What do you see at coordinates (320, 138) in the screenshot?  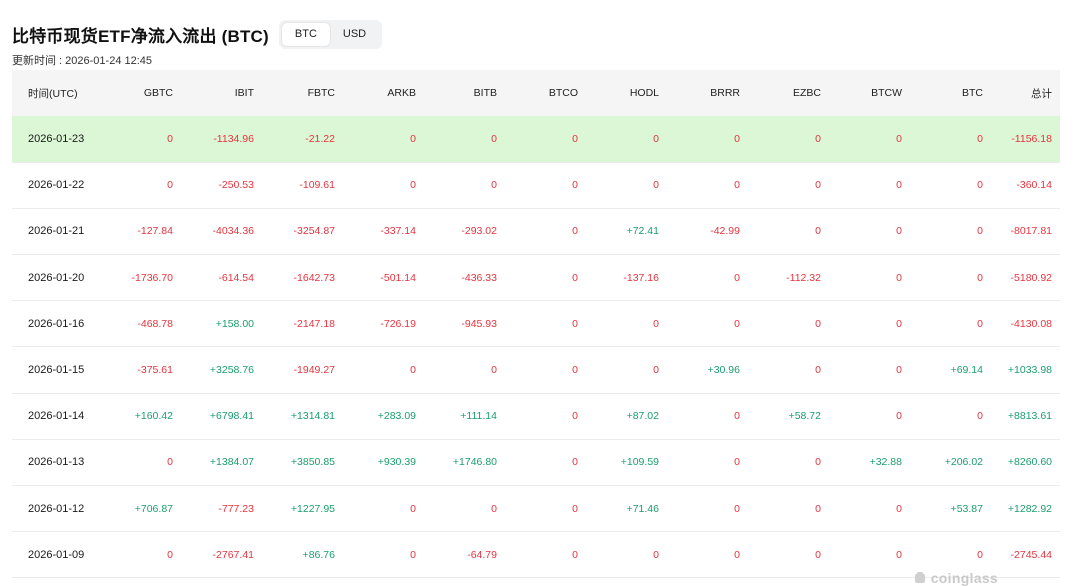 I see `flow-cell: -21.22` at bounding box center [320, 138].